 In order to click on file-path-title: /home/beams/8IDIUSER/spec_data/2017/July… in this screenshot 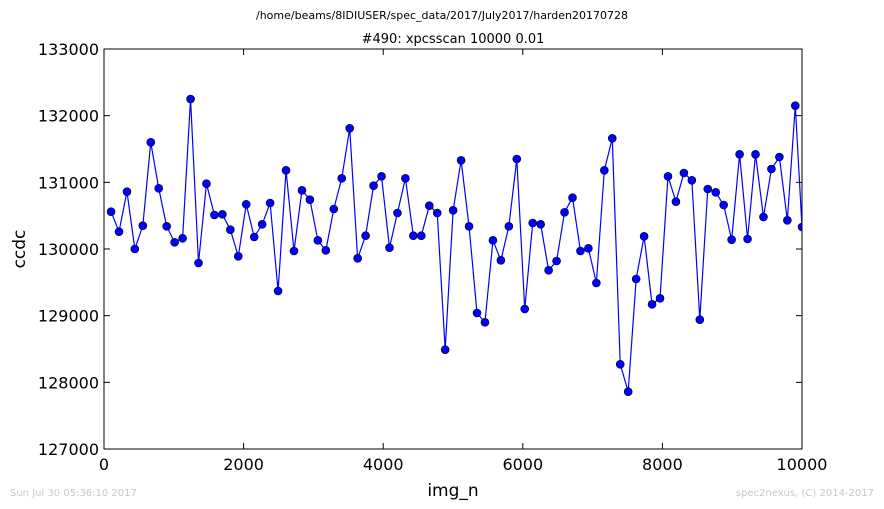, I will do `click(442, 15)`.